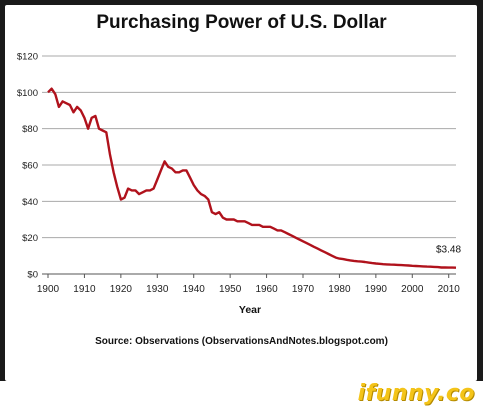 Image resolution: width=483 pixels, height=407 pixels. What do you see at coordinates (448, 250) in the screenshot?
I see `end-value-label: $3.48` at bounding box center [448, 250].